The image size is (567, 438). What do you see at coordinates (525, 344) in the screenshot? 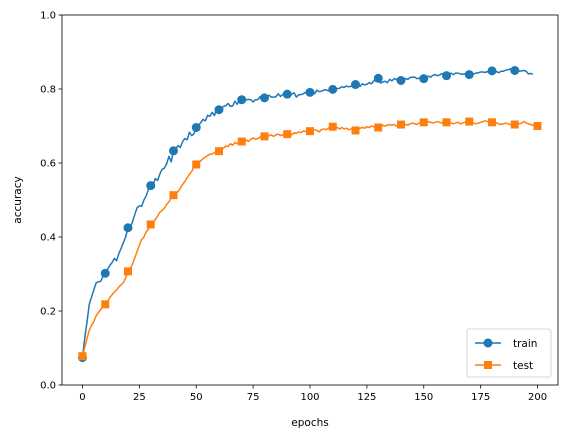
I see `legend-train-label: train` at bounding box center [525, 344].